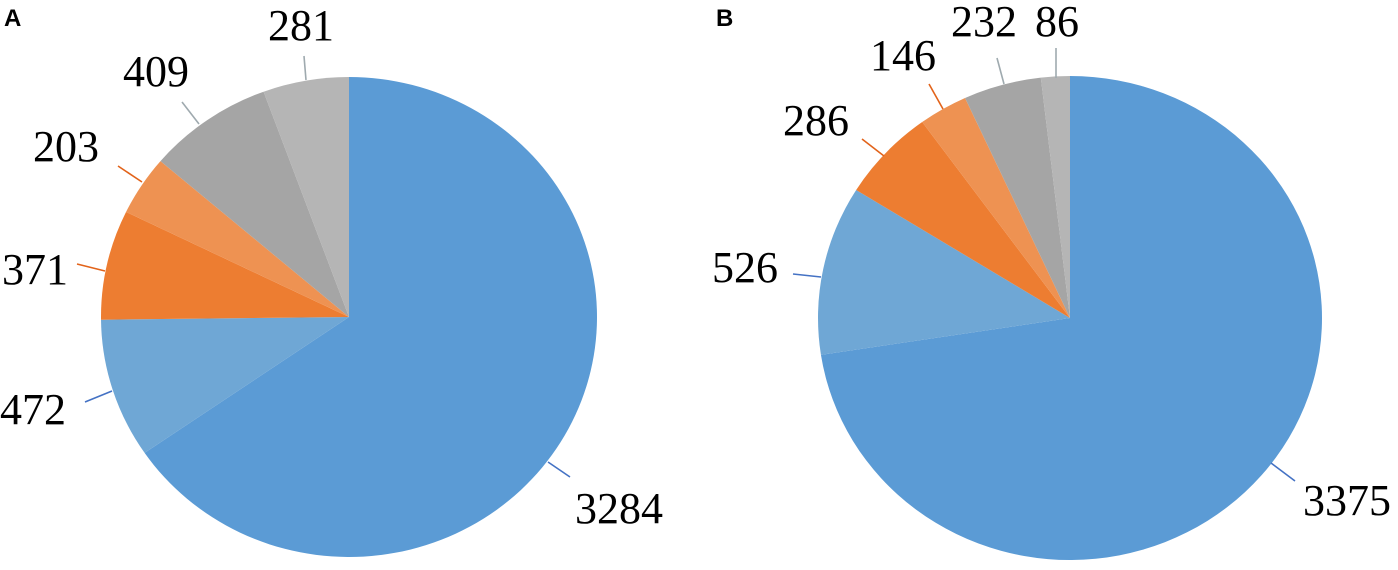 The height and width of the screenshot is (570, 1398). Describe the element at coordinates (724, 18) in the screenshot. I see `panel-label-b: B` at that location.